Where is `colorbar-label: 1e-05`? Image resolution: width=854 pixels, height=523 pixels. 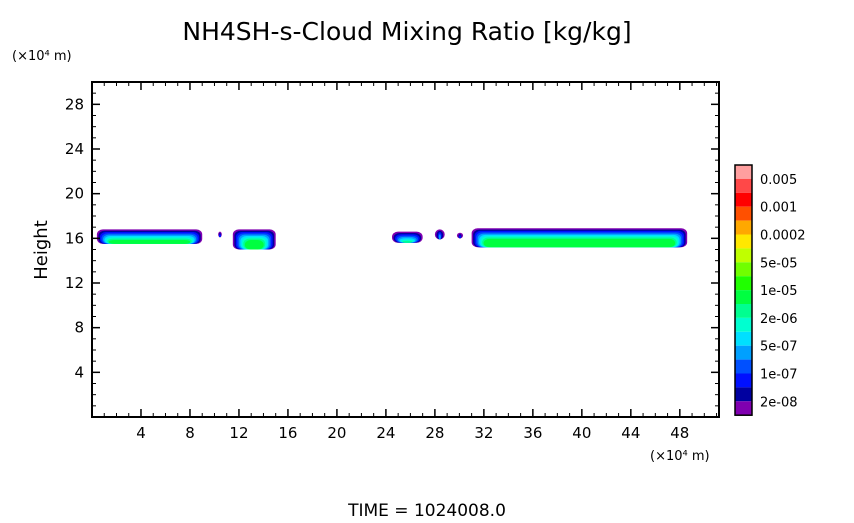 colorbar-label: 1e-05 is located at coordinates (779, 291).